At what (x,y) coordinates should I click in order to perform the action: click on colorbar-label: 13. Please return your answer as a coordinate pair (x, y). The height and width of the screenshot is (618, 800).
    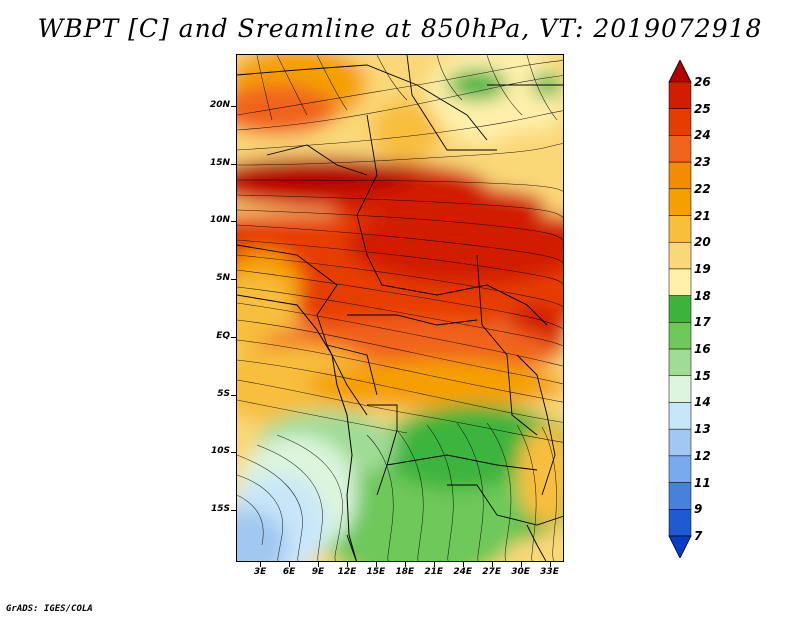
    Looking at the image, I should click on (702, 429).